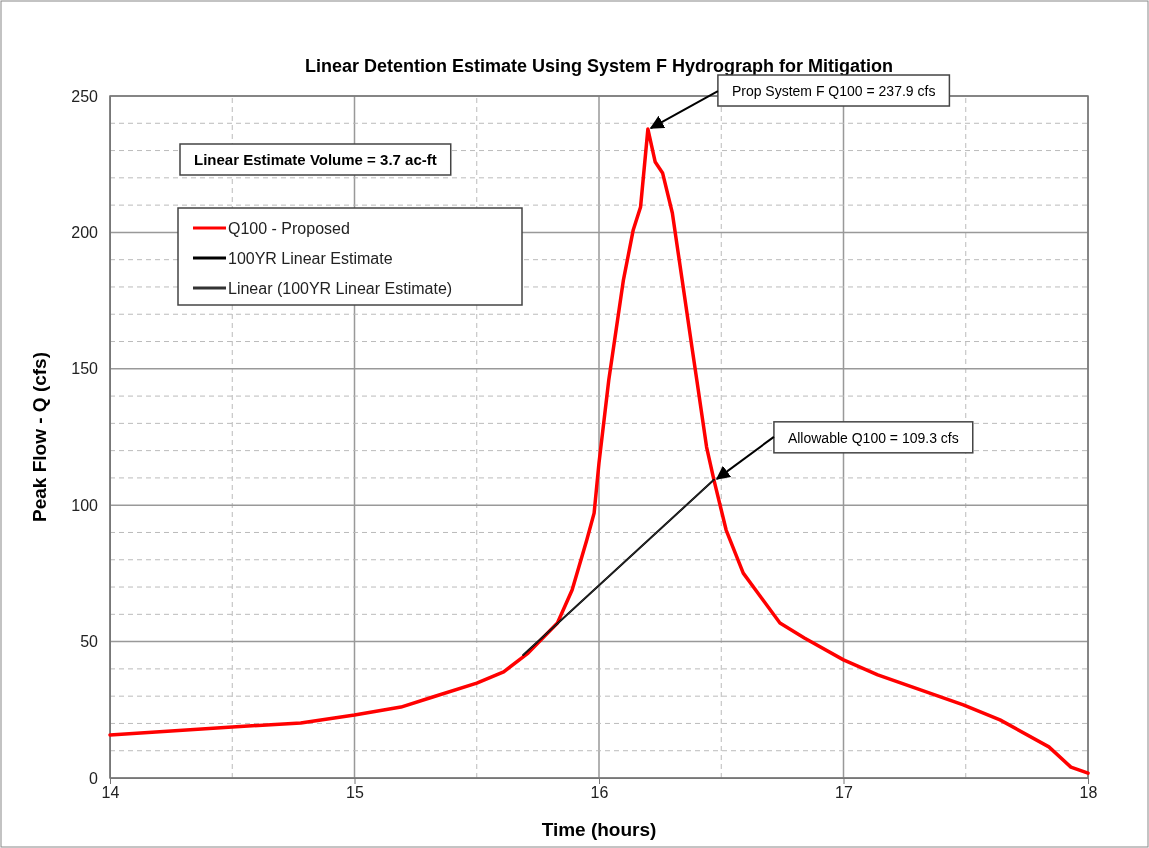 This screenshot has width=1149, height=848. What do you see at coordinates (599, 829) in the screenshot?
I see `x-axis-title: Time (hours)` at bounding box center [599, 829].